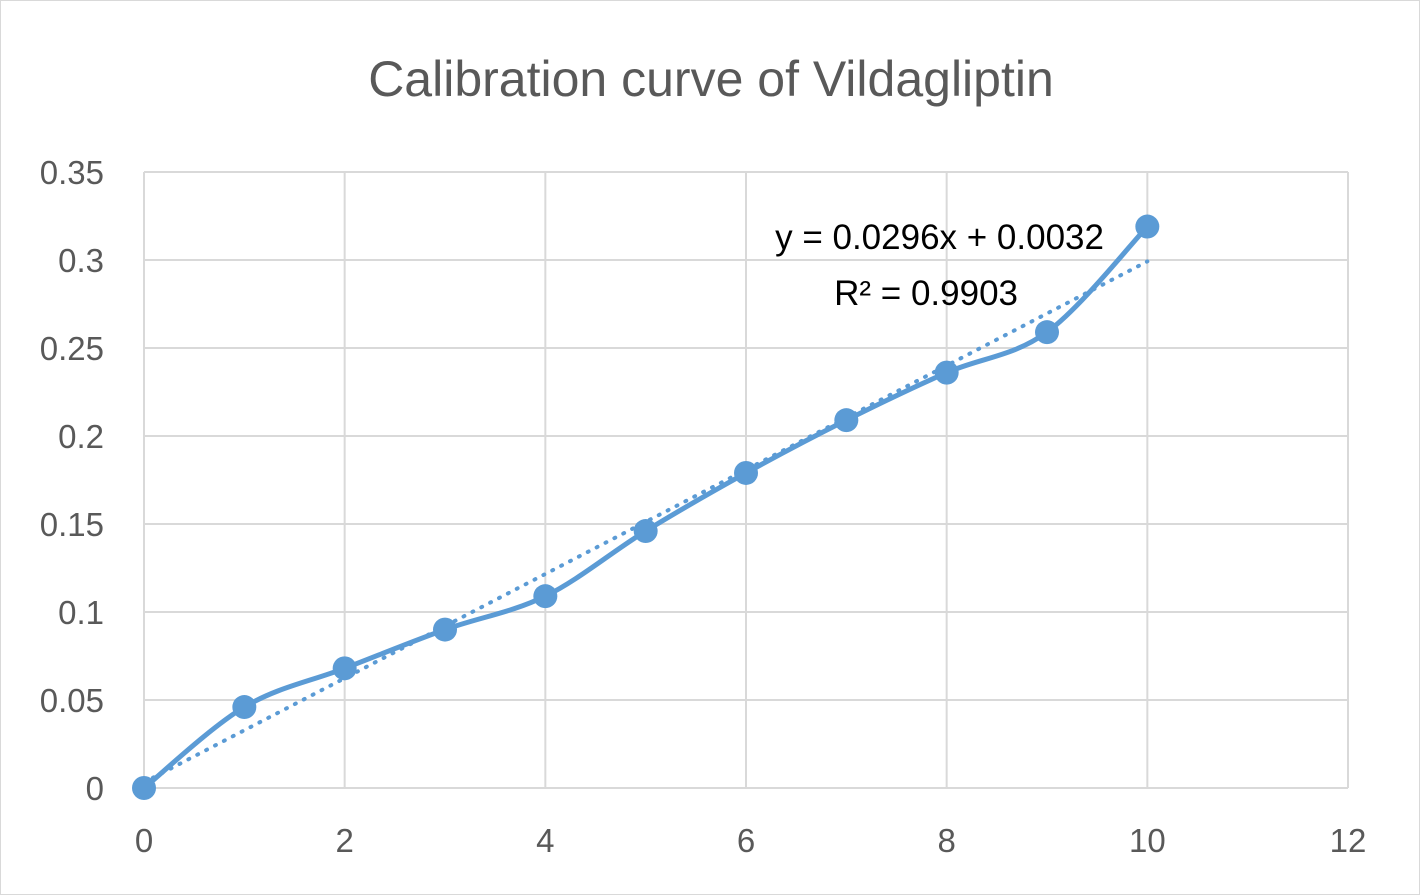 Image resolution: width=1420 pixels, height=896 pixels. Describe the element at coordinates (344, 840) in the screenshot. I see `x-tick-label: 2` at that location.